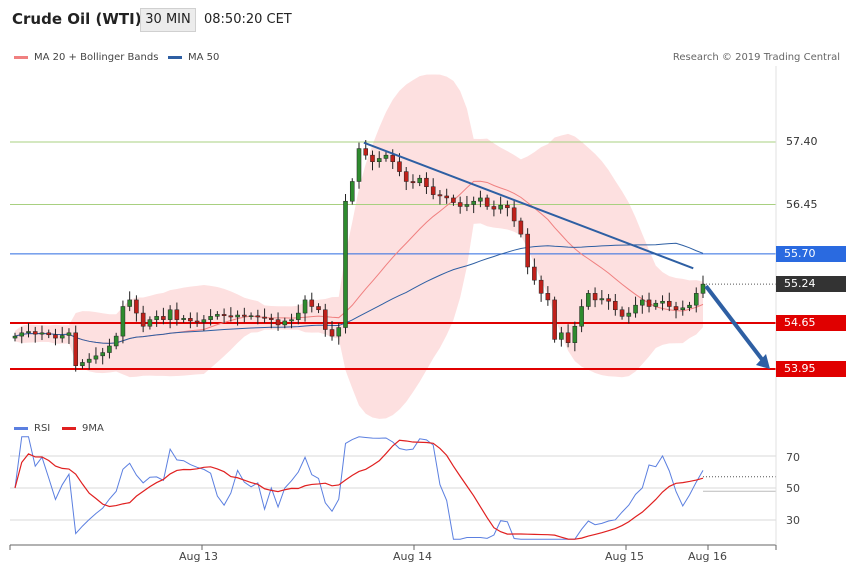 The width and height of the screenshot is (850, 576). Describe the element at coordinates (811, 323) in the screenshot. I see `level-box-54-65: 54.65` at that location.